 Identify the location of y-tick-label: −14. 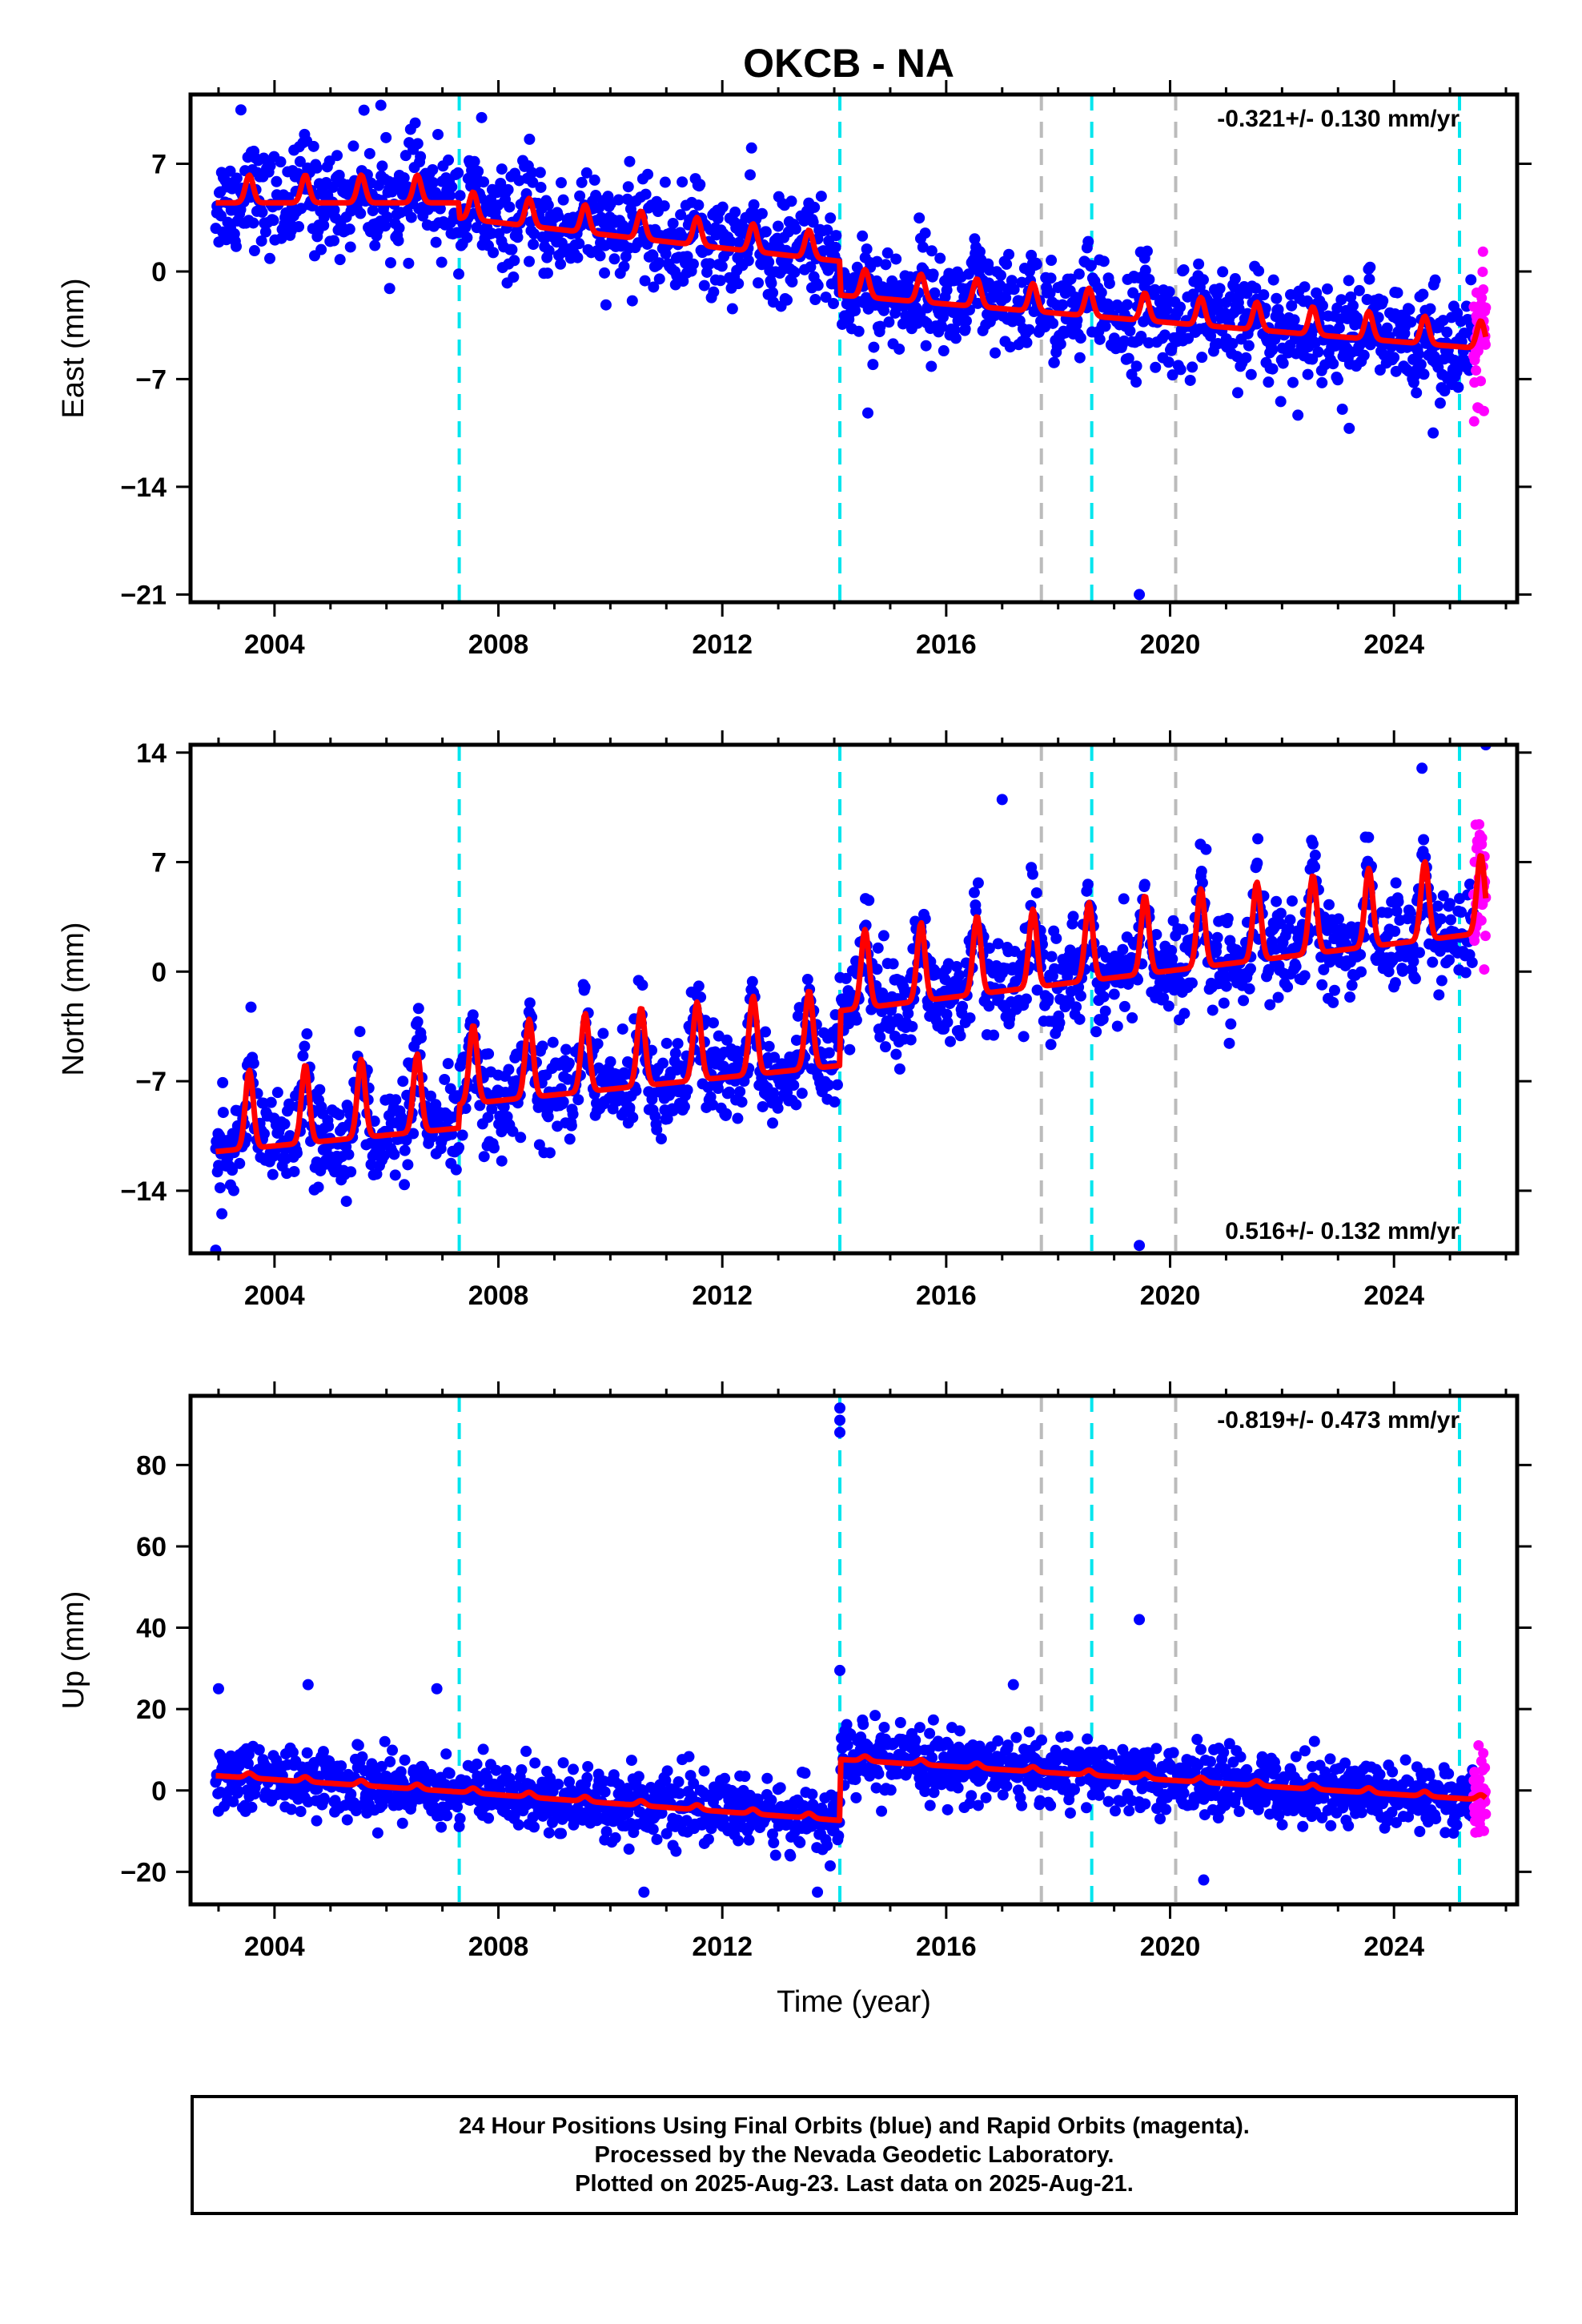
(144, 1191).